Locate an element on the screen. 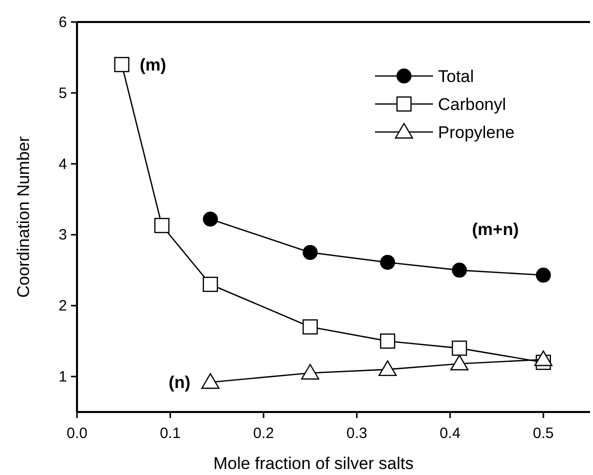 Image resolution: width=593 pixels, height=475 pixels. y-tick-label: 2 is located at coordinates (62, 306).